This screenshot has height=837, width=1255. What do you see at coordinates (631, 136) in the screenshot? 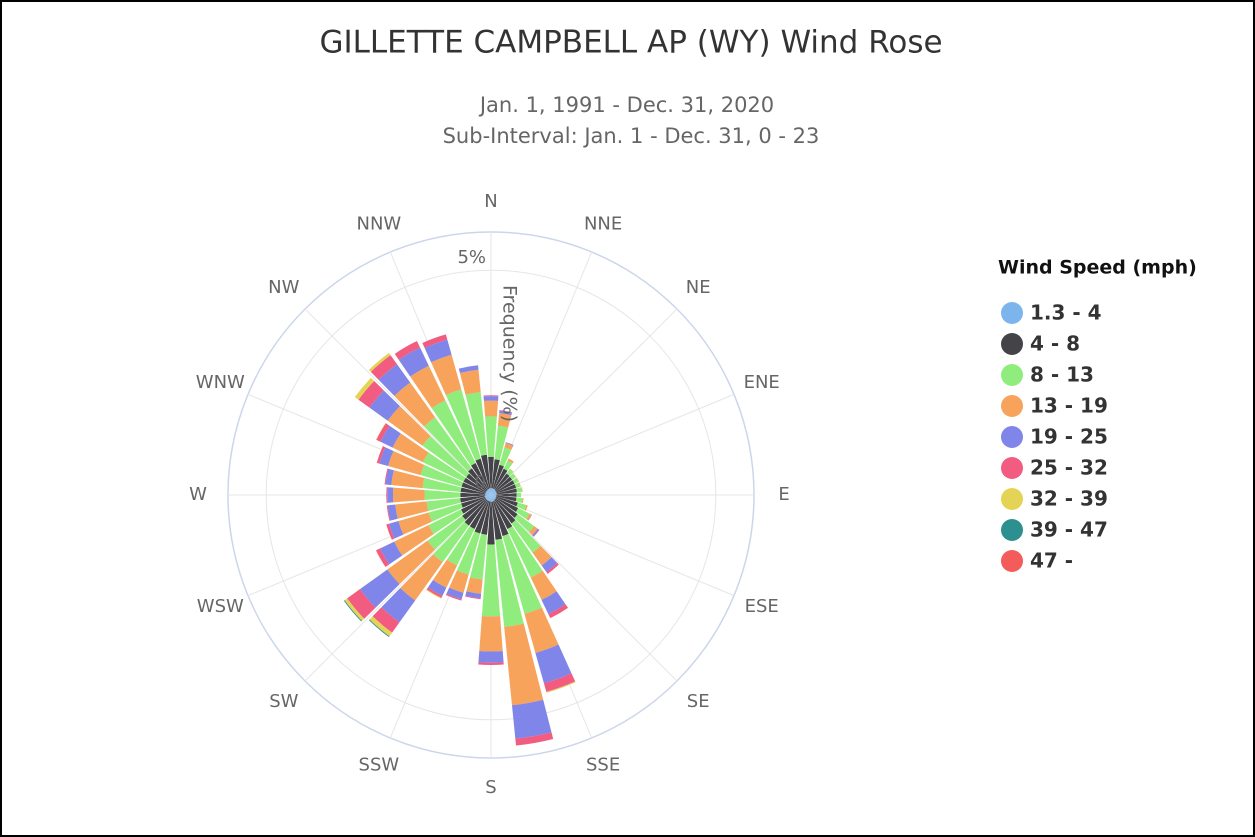
I see `chart-subtitle: Sub-Interval: Jan. 1 - Dec. 31, 0 - 23` at bounding box center [631, 136].